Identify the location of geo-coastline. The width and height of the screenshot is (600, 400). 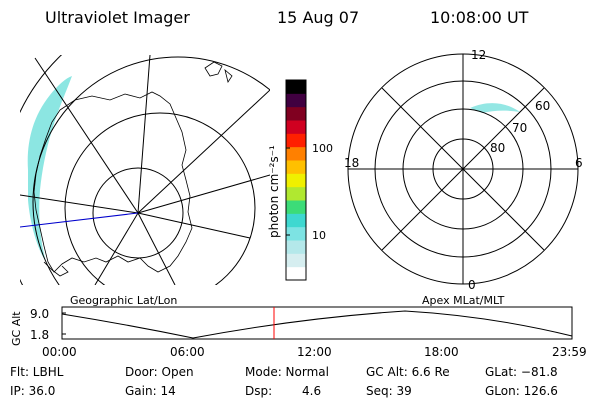
(113, 182).